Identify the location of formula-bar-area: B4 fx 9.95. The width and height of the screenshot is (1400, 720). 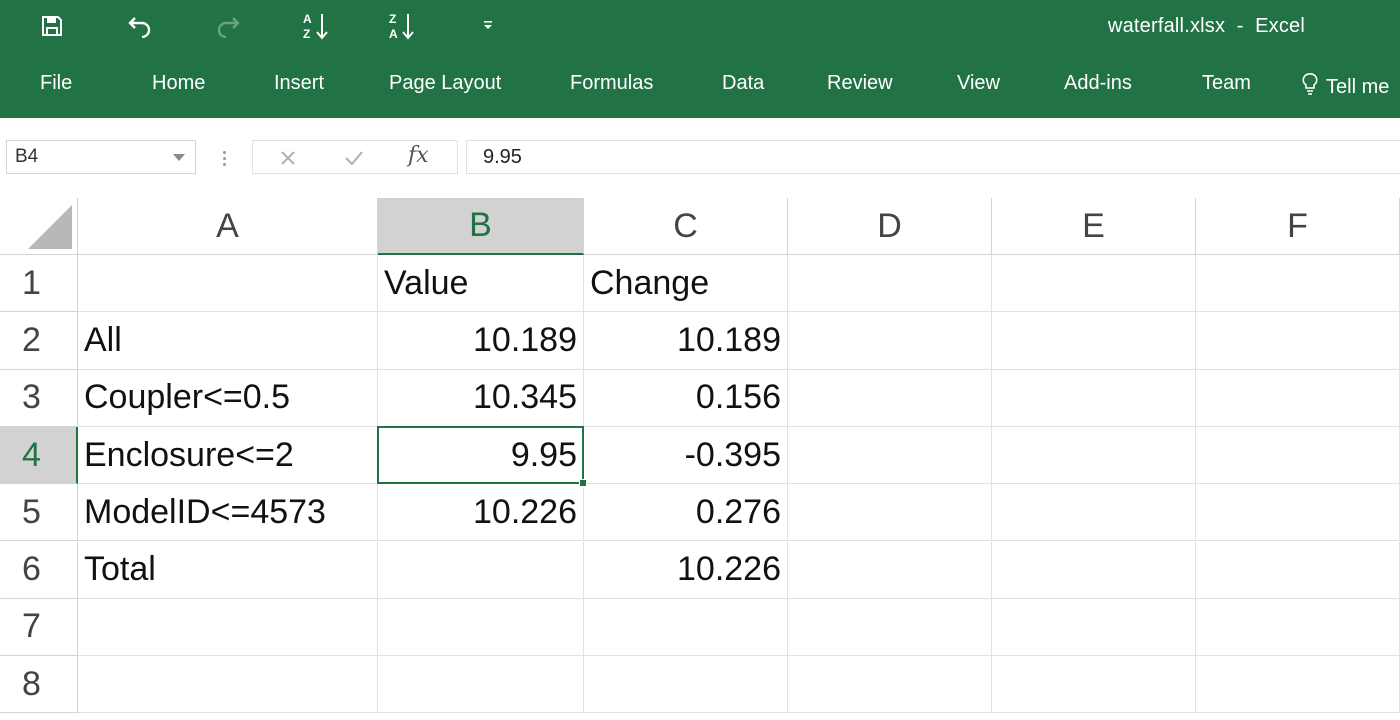
(700, 158).